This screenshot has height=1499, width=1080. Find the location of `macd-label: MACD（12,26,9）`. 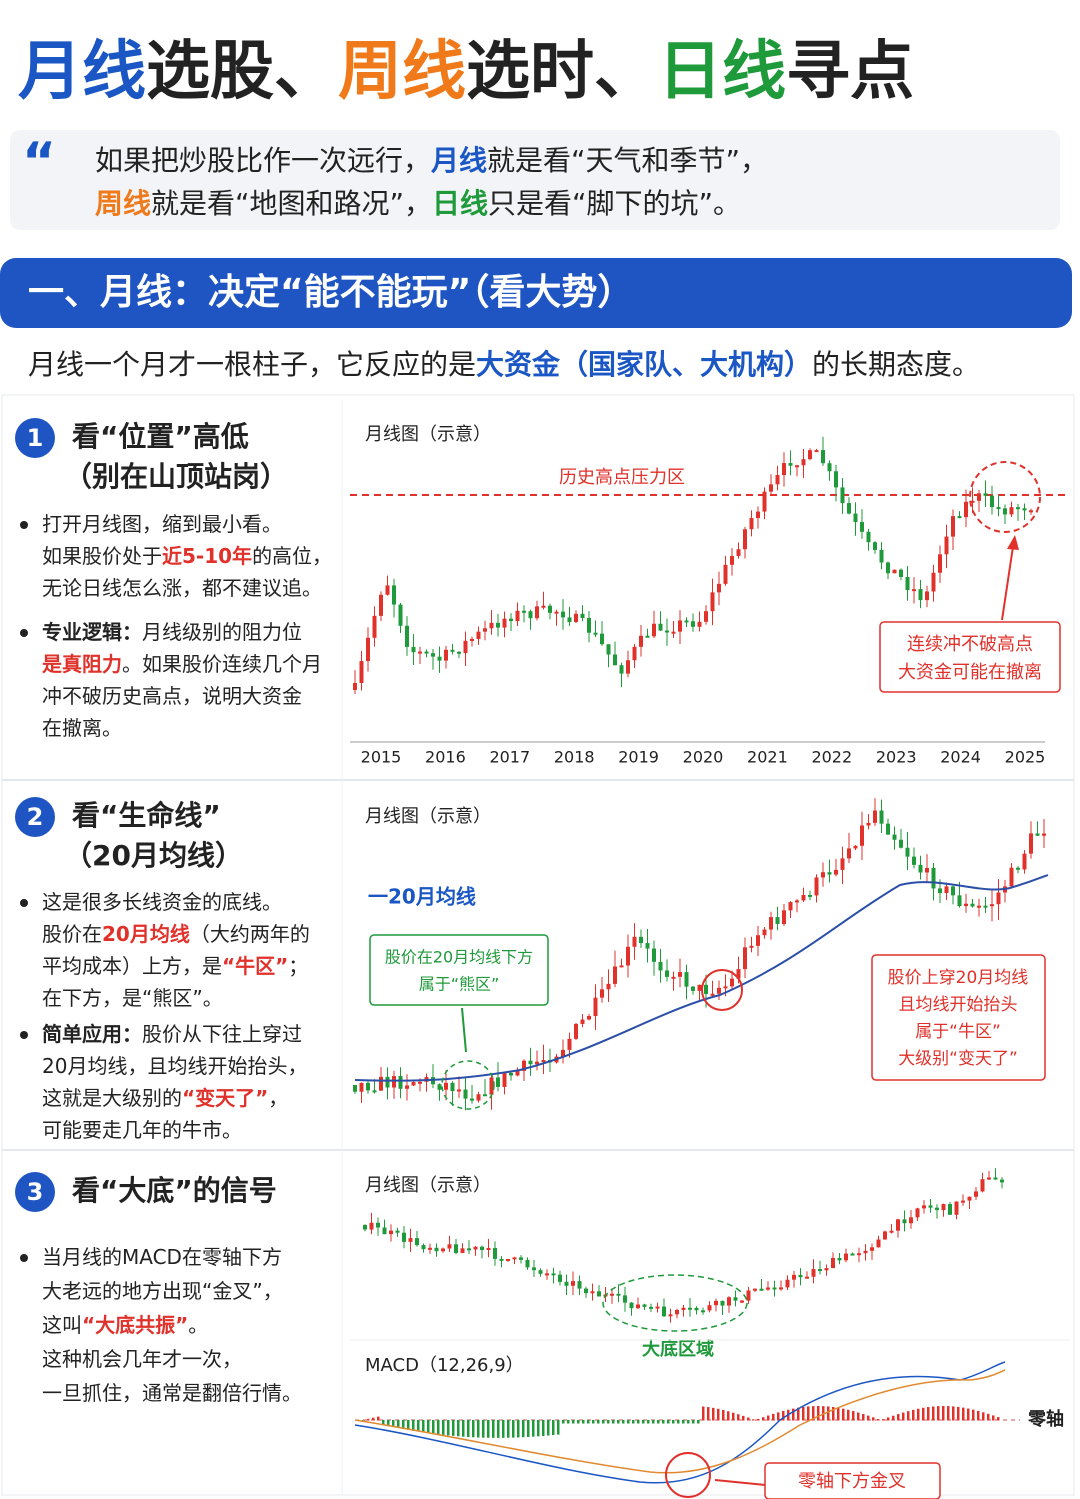

macd-label: MACD（12,26,9） is located at coordinates (444, 1365).